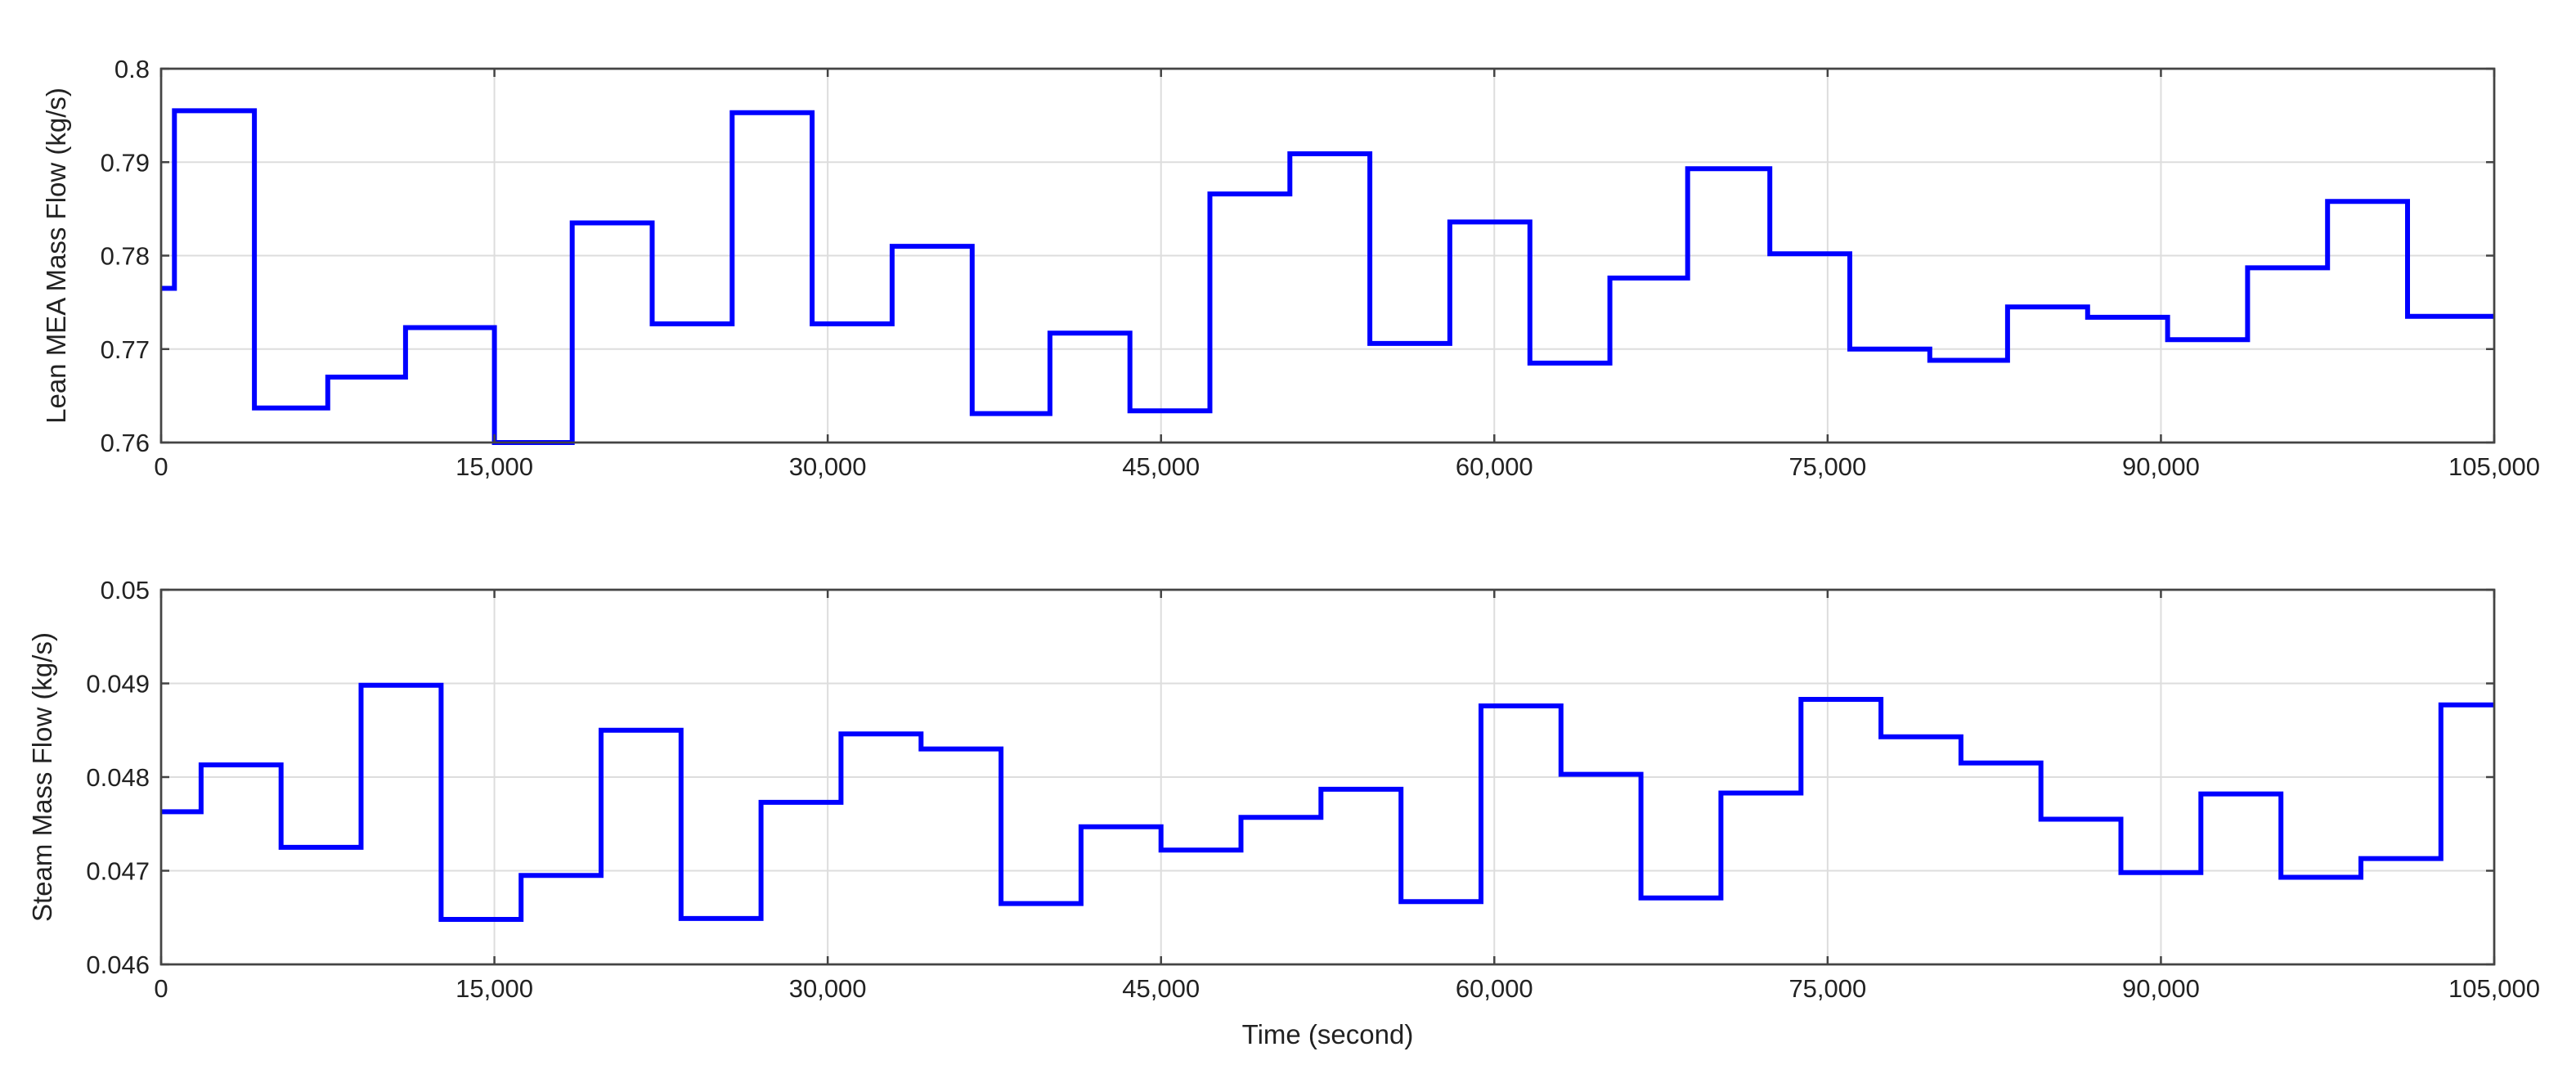 The width and height of the screenshot is (2576, 1083). I want to click on y-tick-label: 0.048, so click(118, 778).